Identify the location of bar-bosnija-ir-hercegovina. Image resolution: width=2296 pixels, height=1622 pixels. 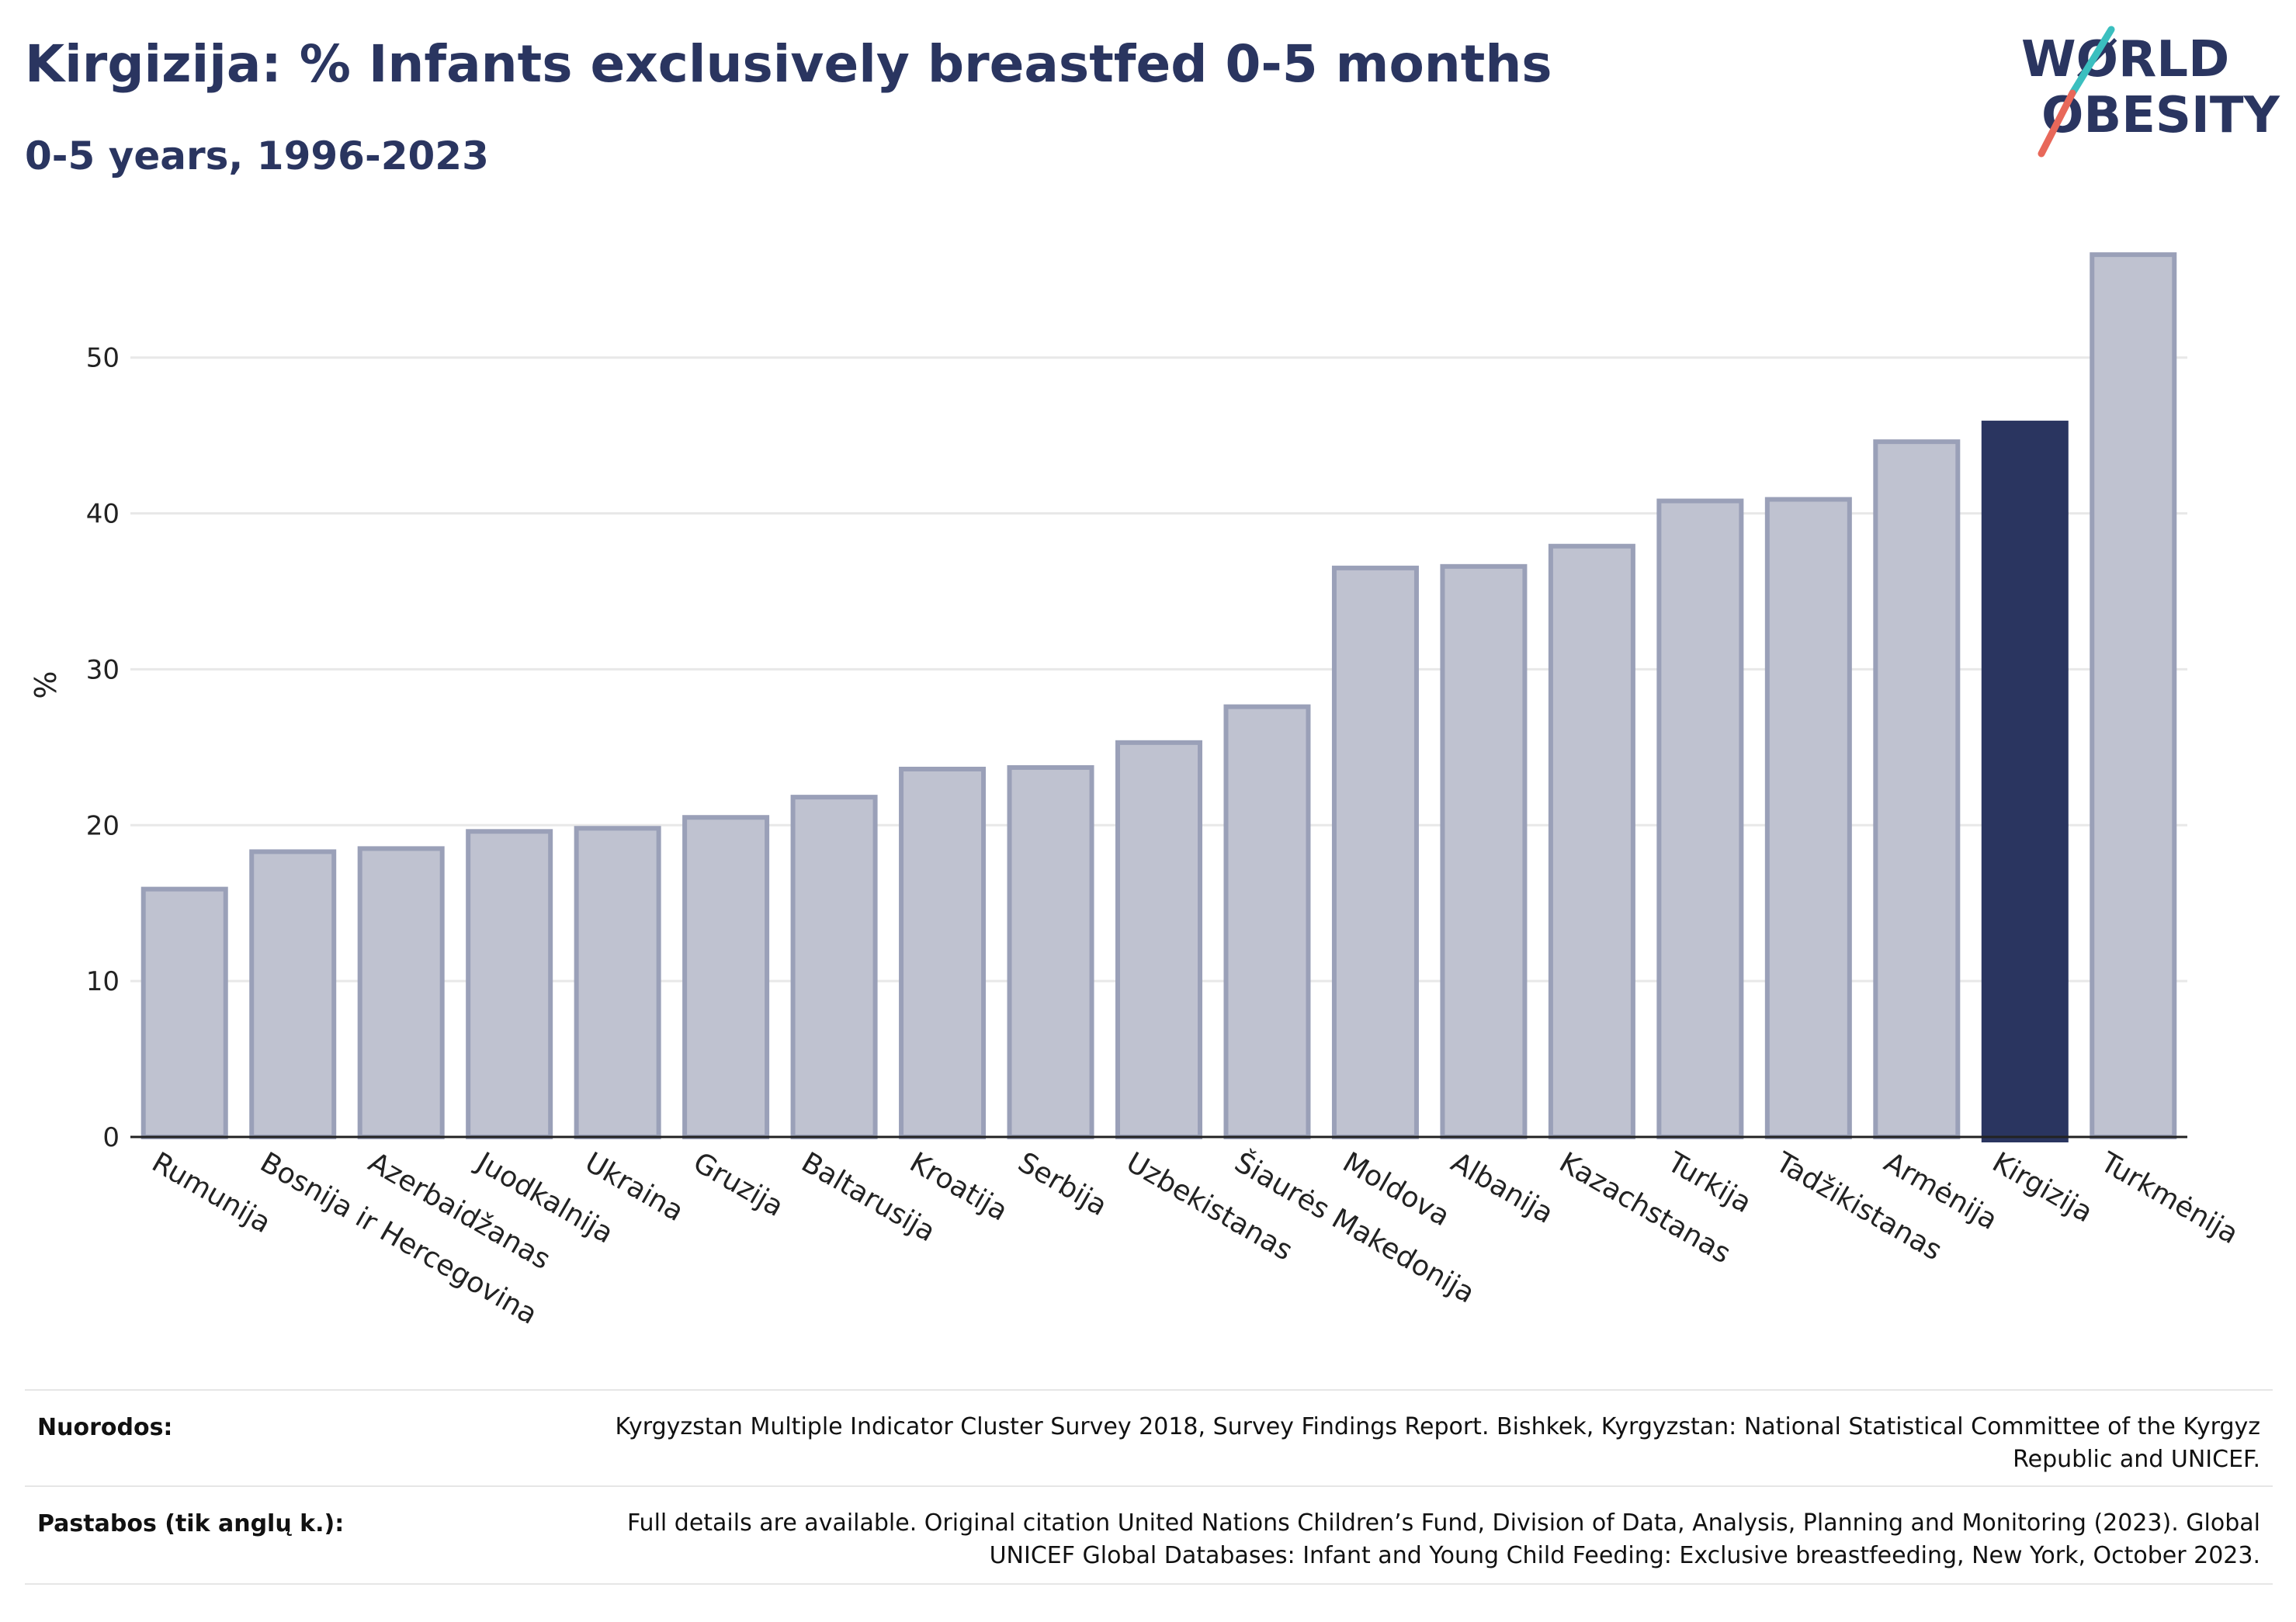
(293, 994).